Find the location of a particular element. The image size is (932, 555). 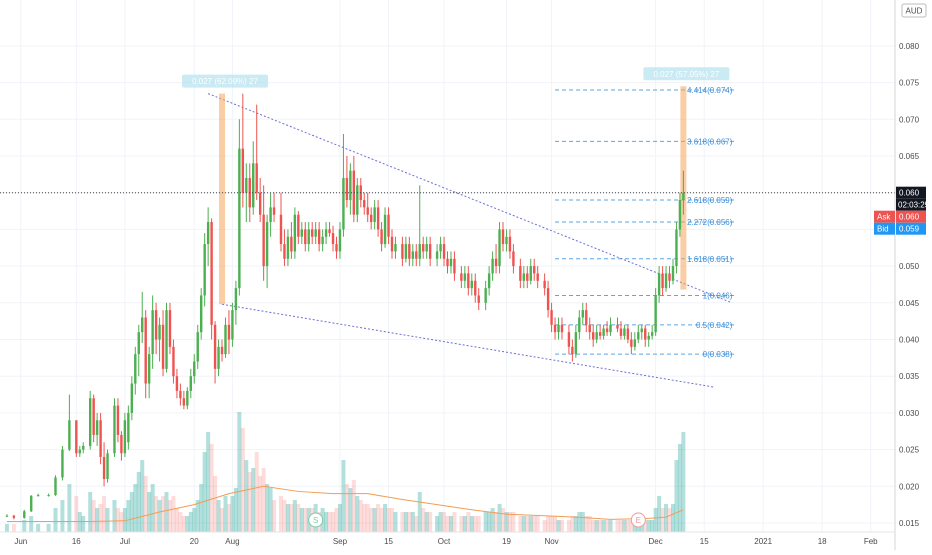

bid-value: 0.059 is located at coordinates (909, 229).